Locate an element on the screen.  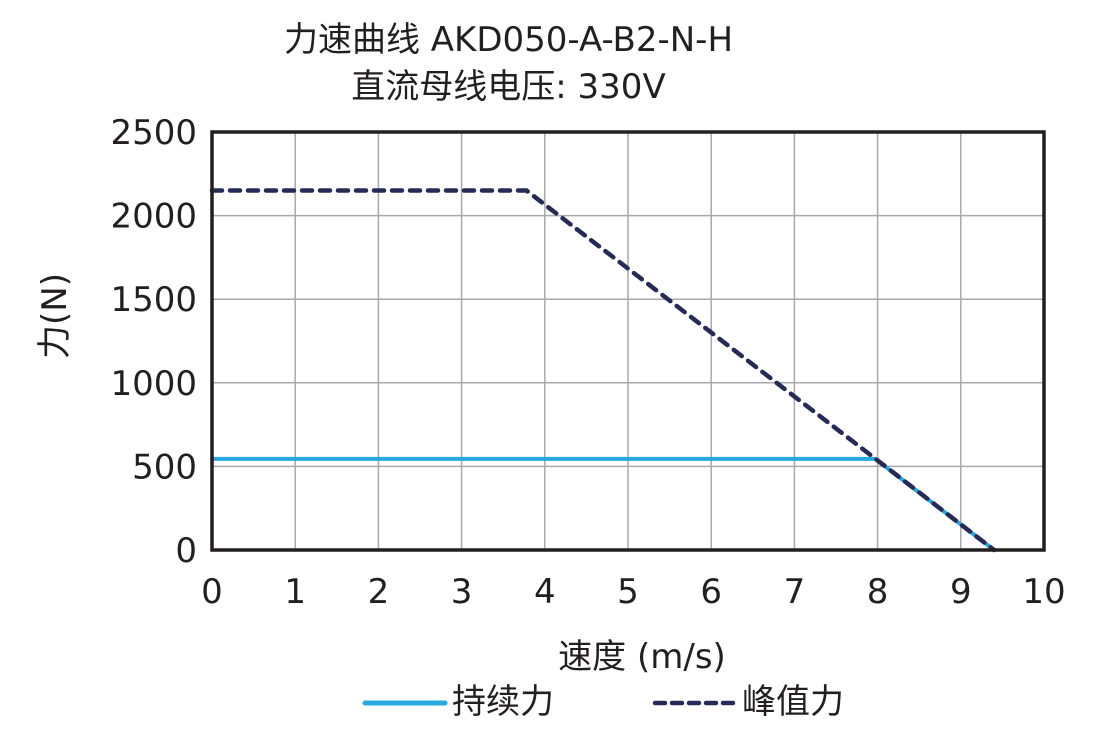
y-axis-label: 力(N) is located at coordinates (55, 316).